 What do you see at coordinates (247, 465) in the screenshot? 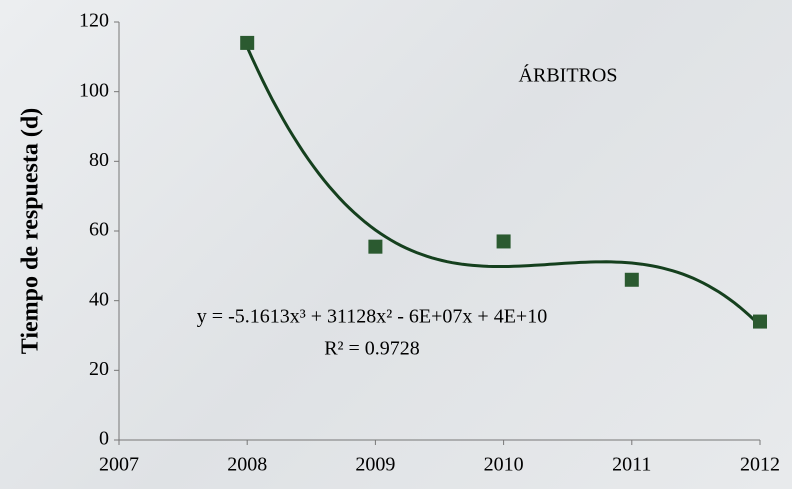
I see `x-tick-label: 2008` at bounding box center [247, 465].